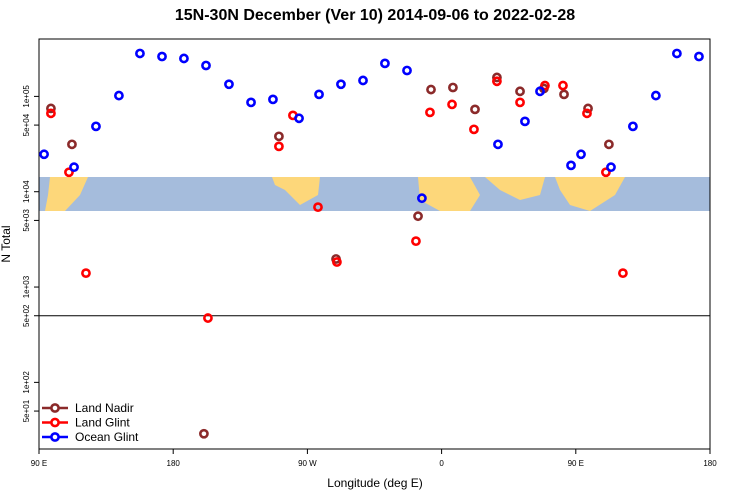 The image size is (750, 500). What do you see at coordinates (107, 437) in the screenshot?
I see `legend-label: Ocean Glint` at bounding box center [107, 437].